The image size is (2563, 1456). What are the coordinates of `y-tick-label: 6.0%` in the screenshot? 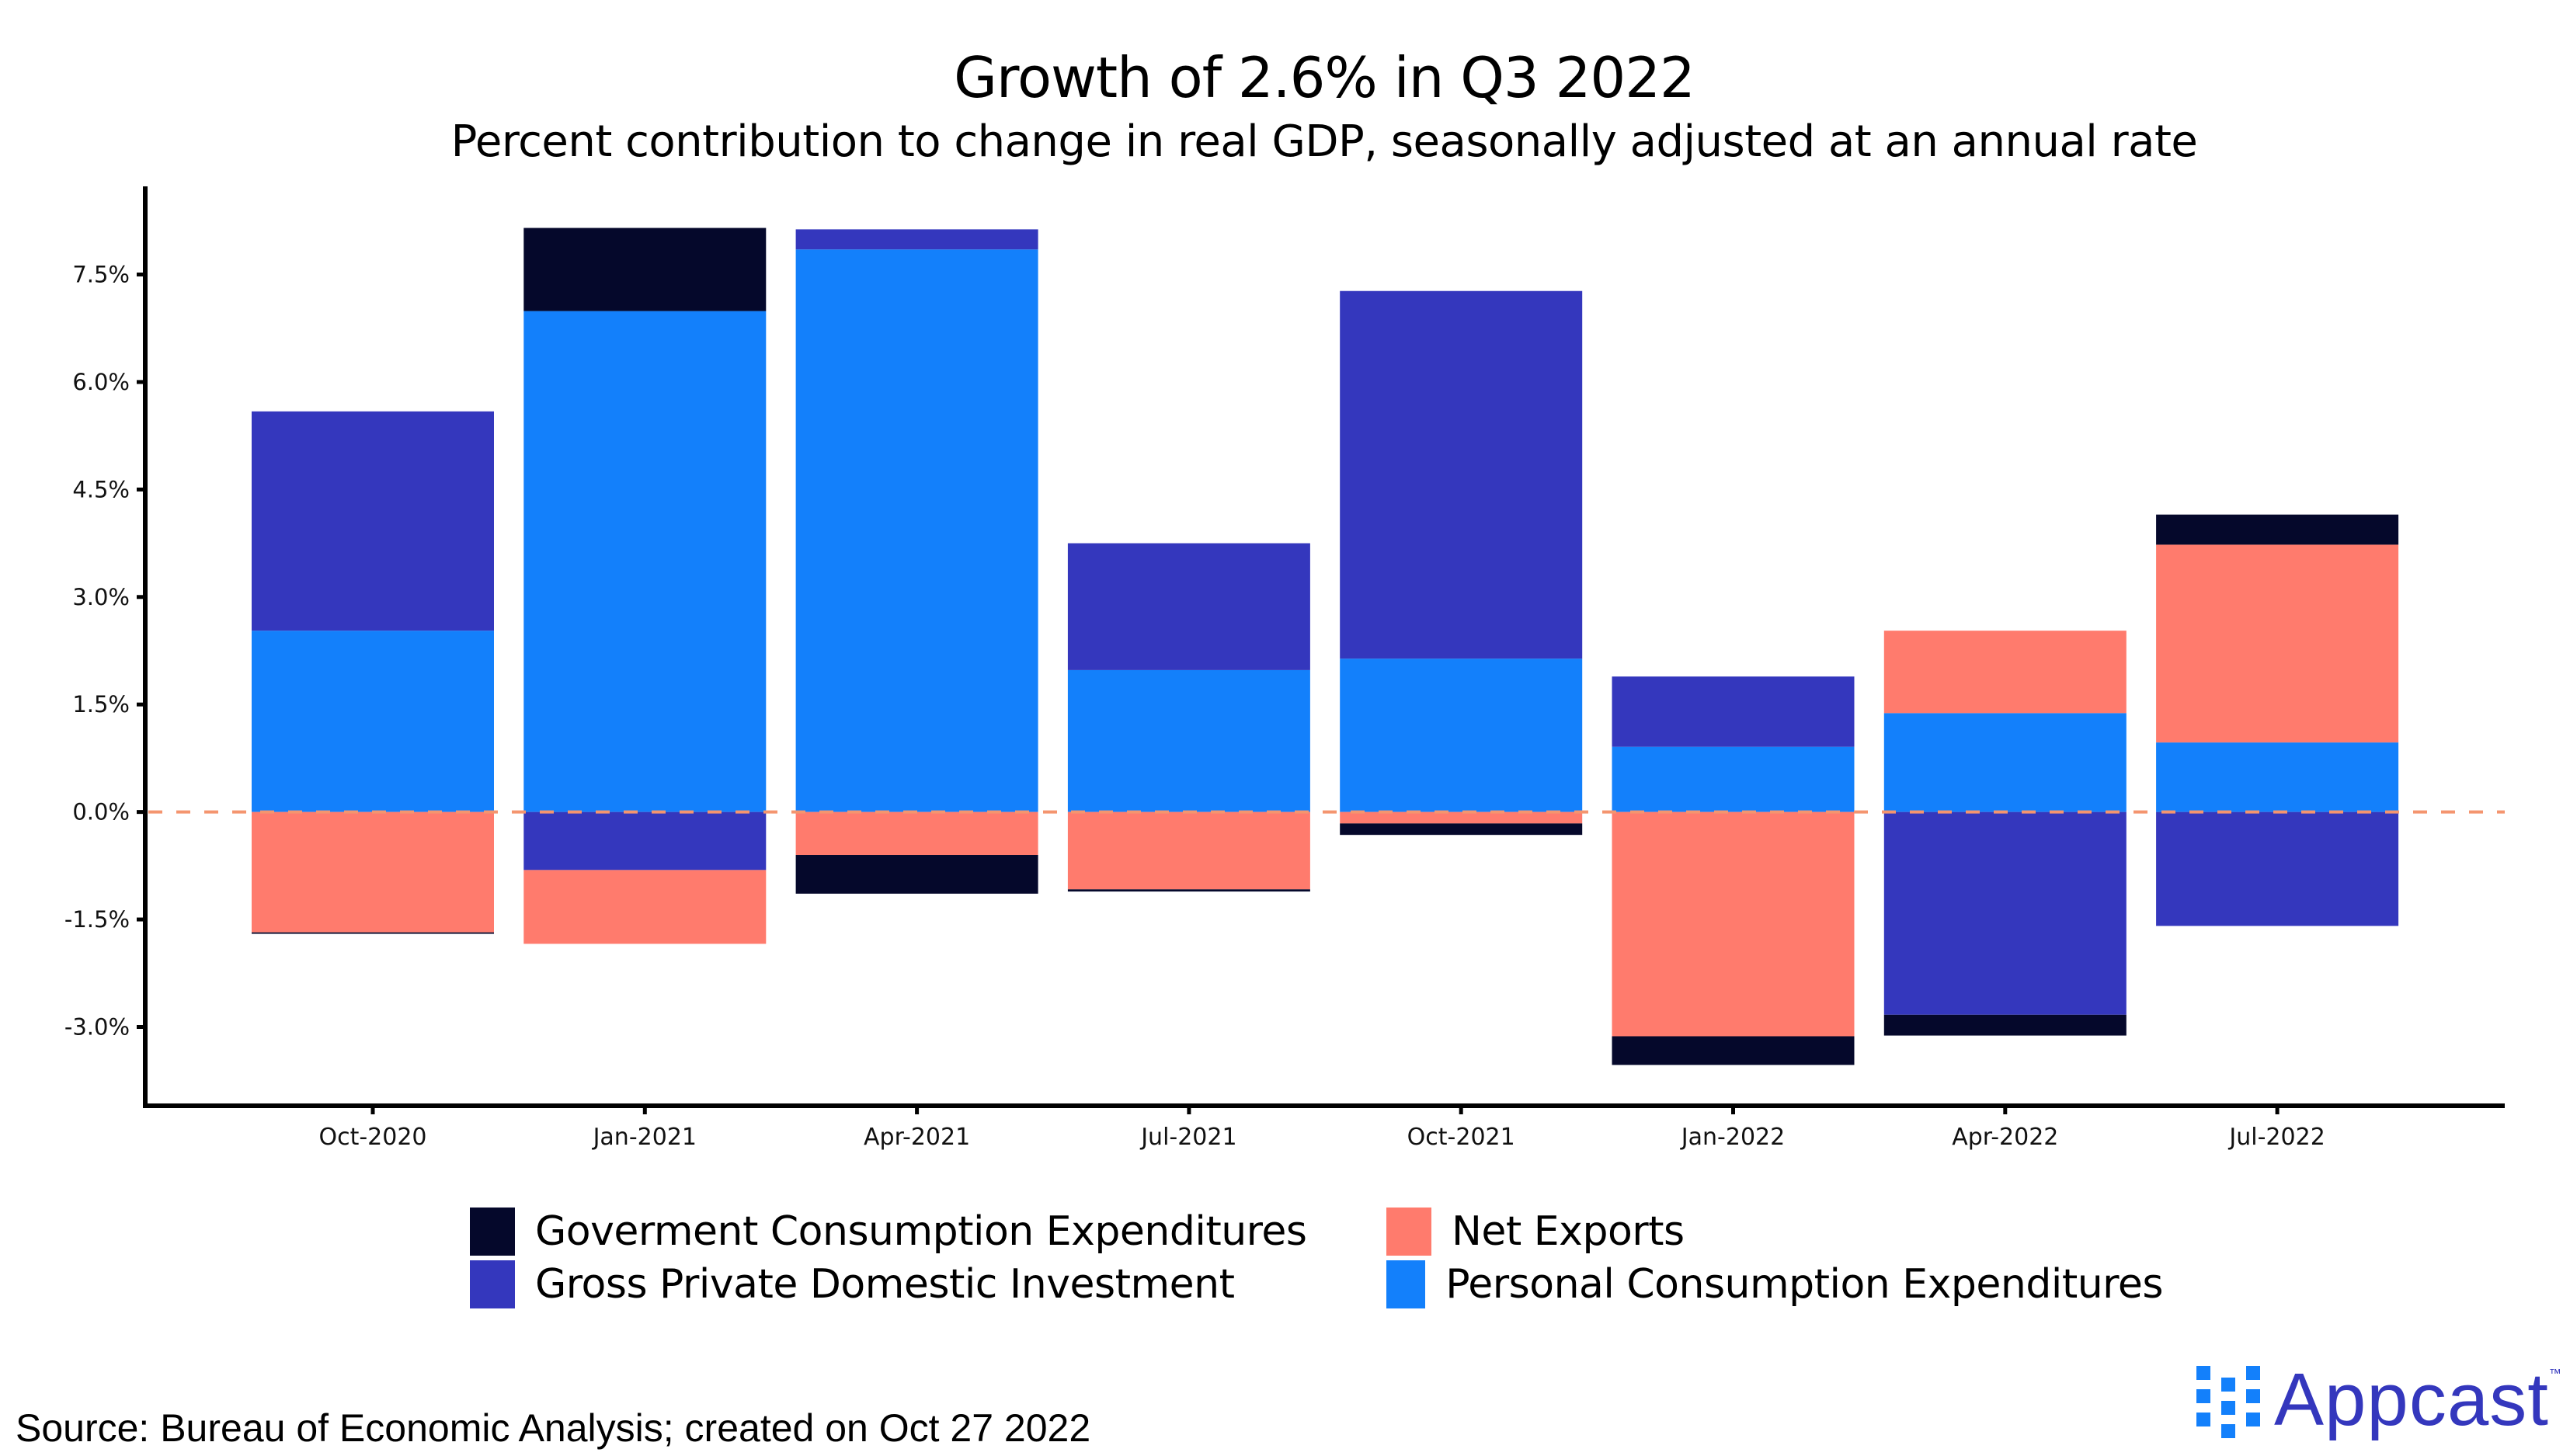 It's located at (101, 382).